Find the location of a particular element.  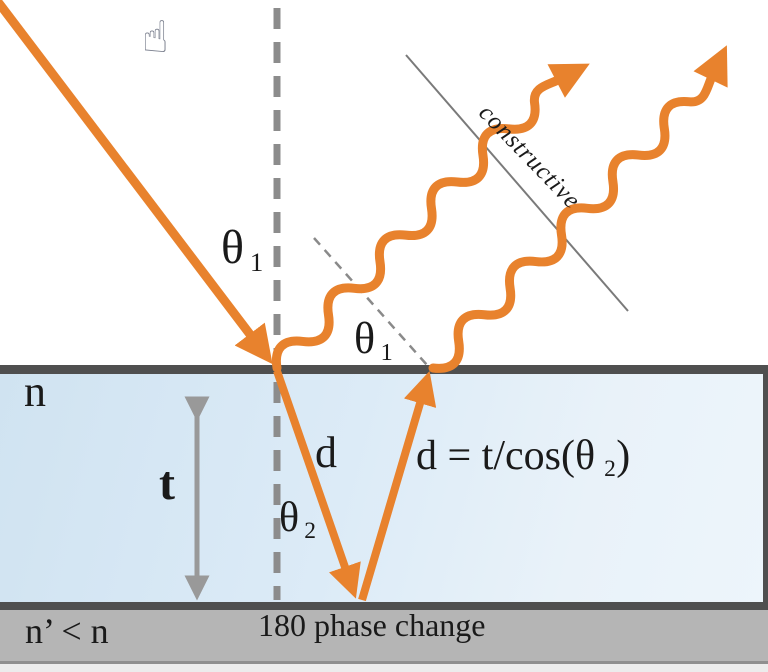

path-length-equation: d = t/cos(θ 2) is located at coordinates (523, 458).